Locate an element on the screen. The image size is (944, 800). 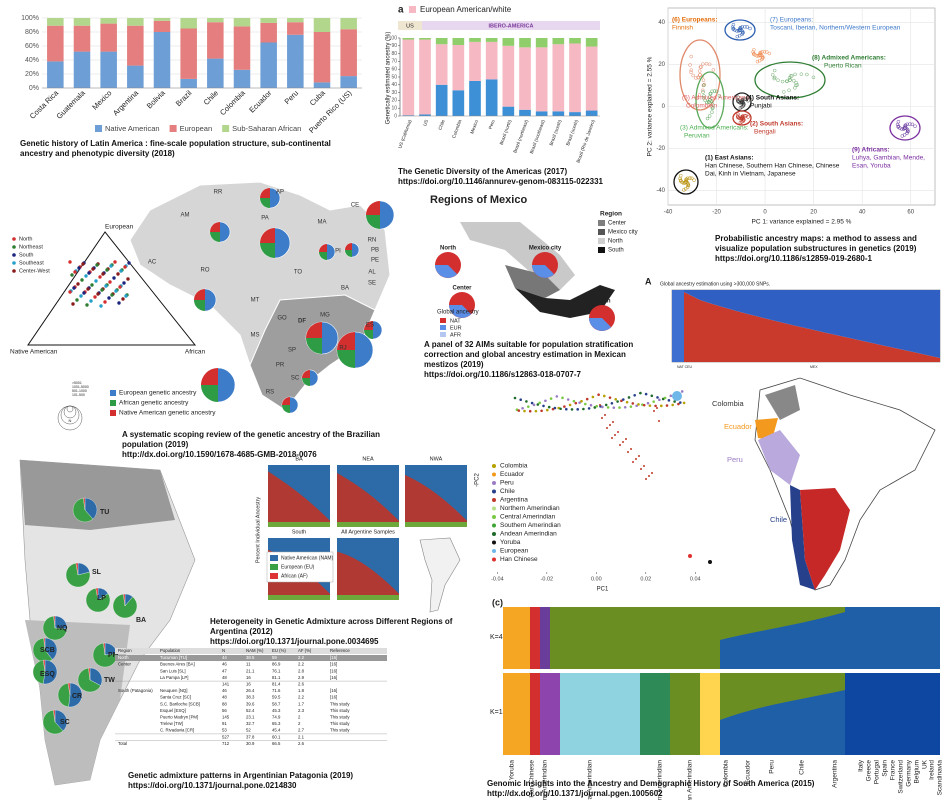
x-tick-label: -0.02 is located at coordinates (547, 579).